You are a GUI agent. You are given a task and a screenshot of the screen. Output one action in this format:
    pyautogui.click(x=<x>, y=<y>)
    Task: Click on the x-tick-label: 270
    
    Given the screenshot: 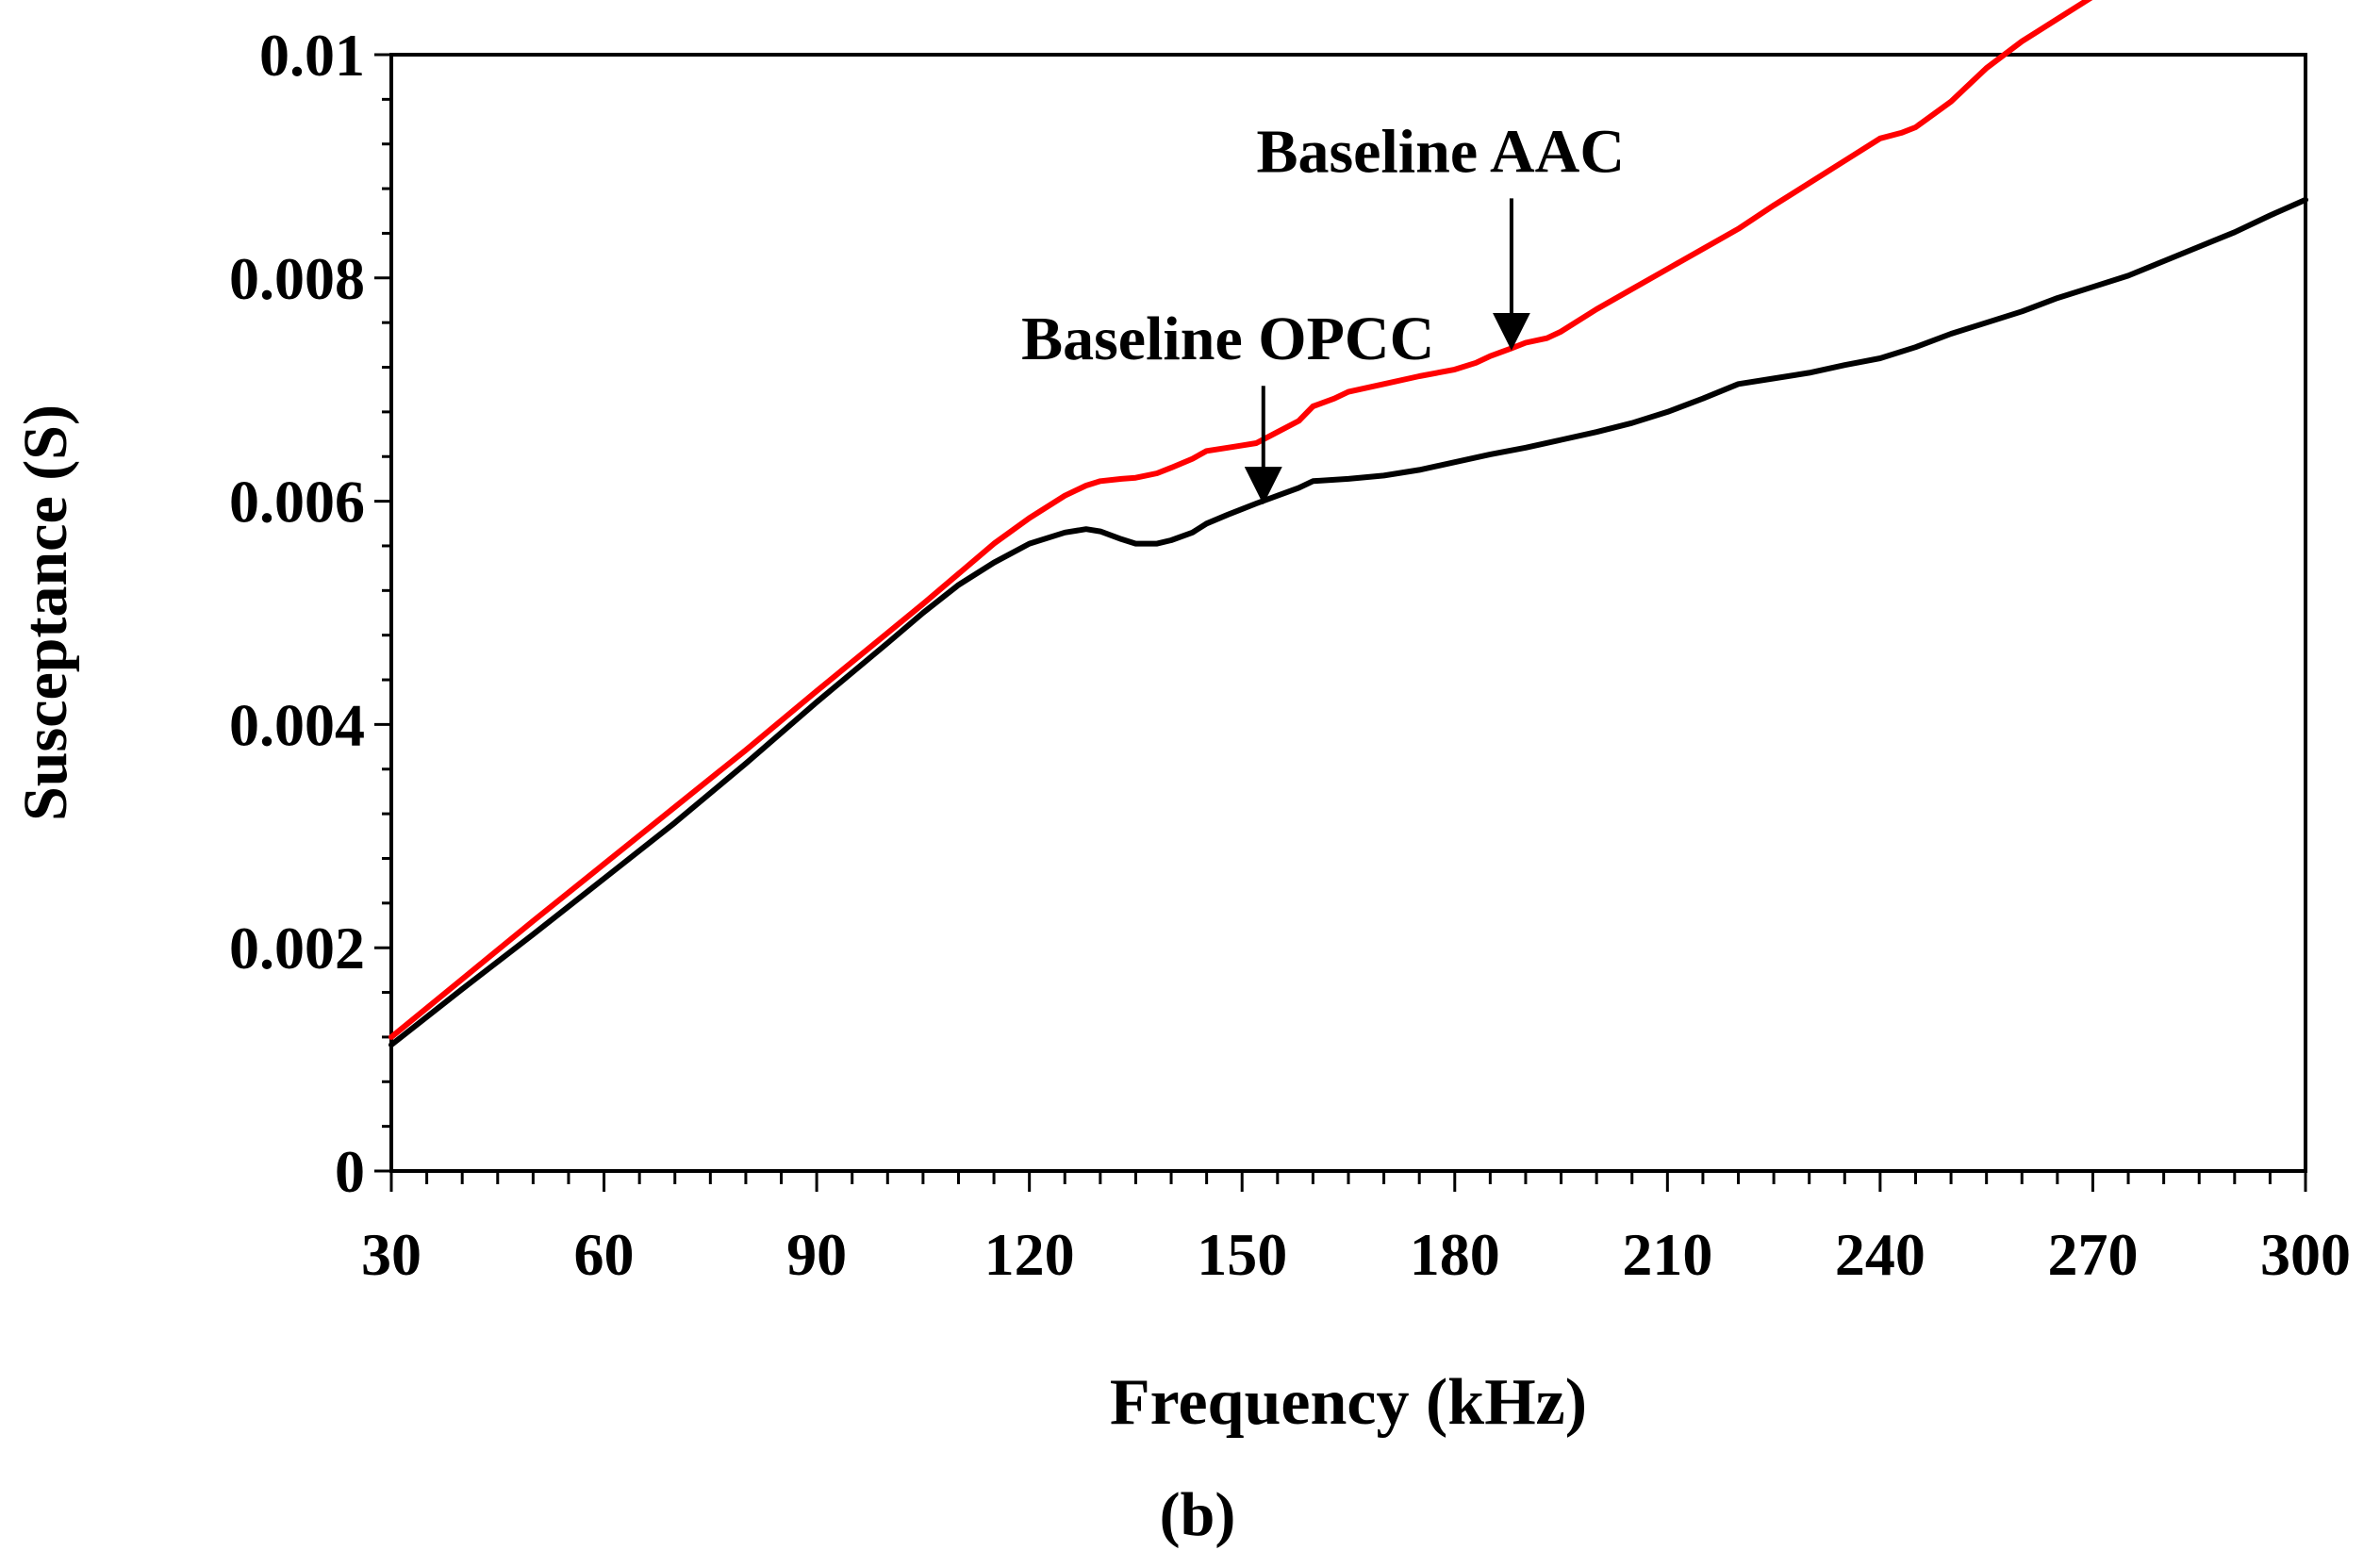 What is the action you would take?
    pyautogui.click(x=2092, y=1254)
    